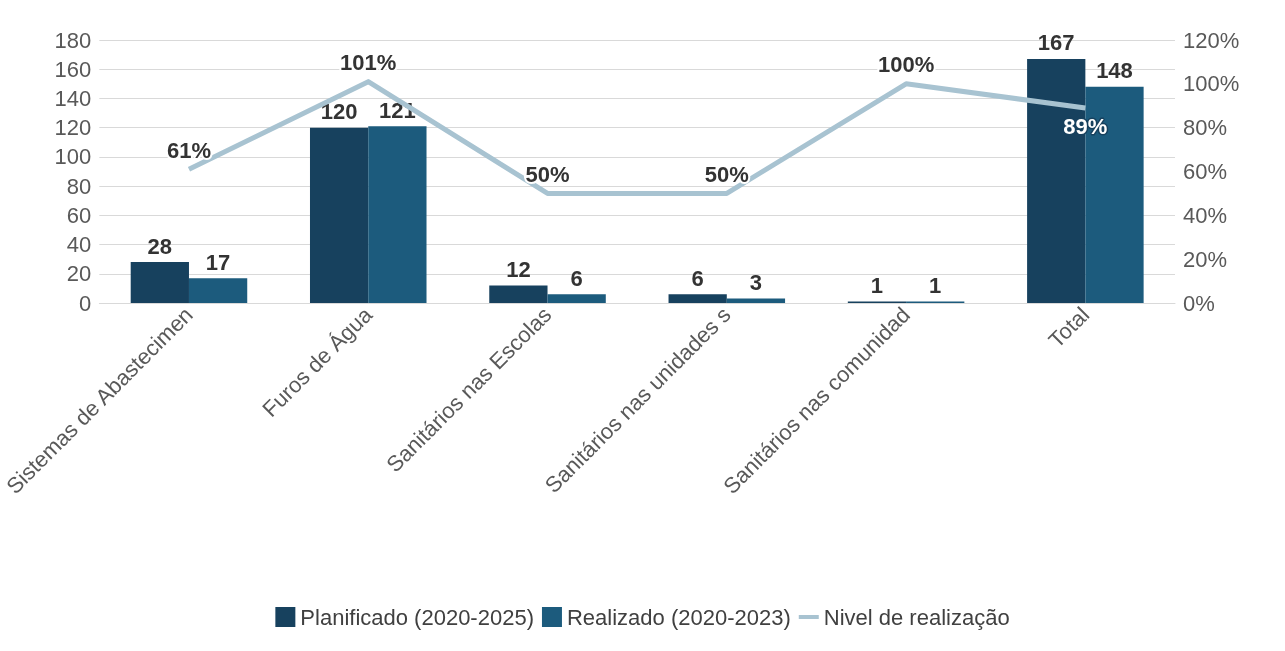 Image resolution: width=1285 pixels, height=651 pixels. I want to click on data-label: 89%, so click(1085, 127).